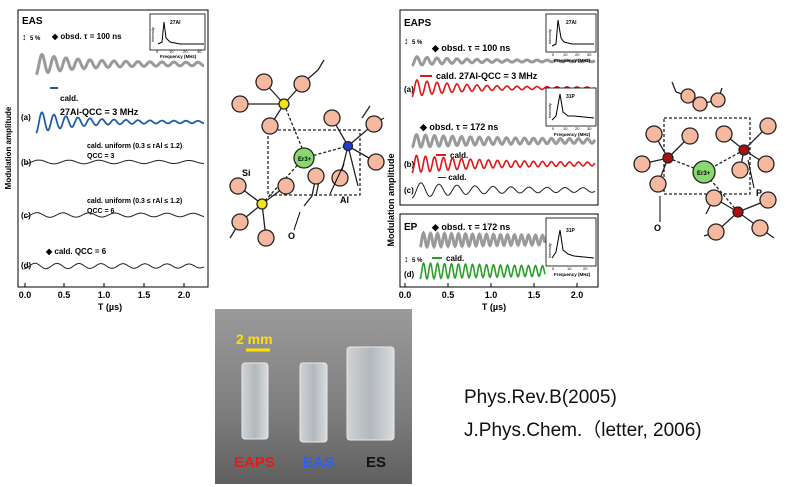 The image size is (789, 487). Describe the element at coordinates (318, 462) in the screenshot. I see `photo-label-eas: EAS` at that location.